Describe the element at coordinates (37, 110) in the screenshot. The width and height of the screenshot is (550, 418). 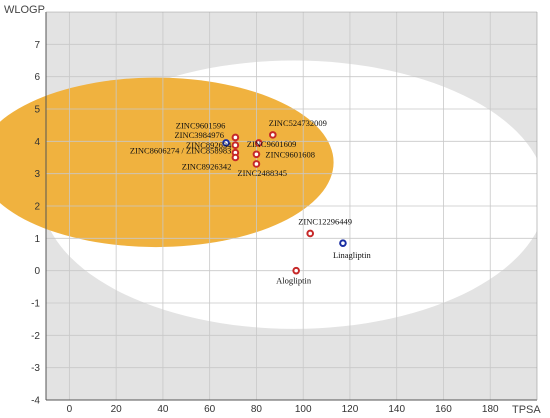
I see `y-tick-label: 5` at that location.